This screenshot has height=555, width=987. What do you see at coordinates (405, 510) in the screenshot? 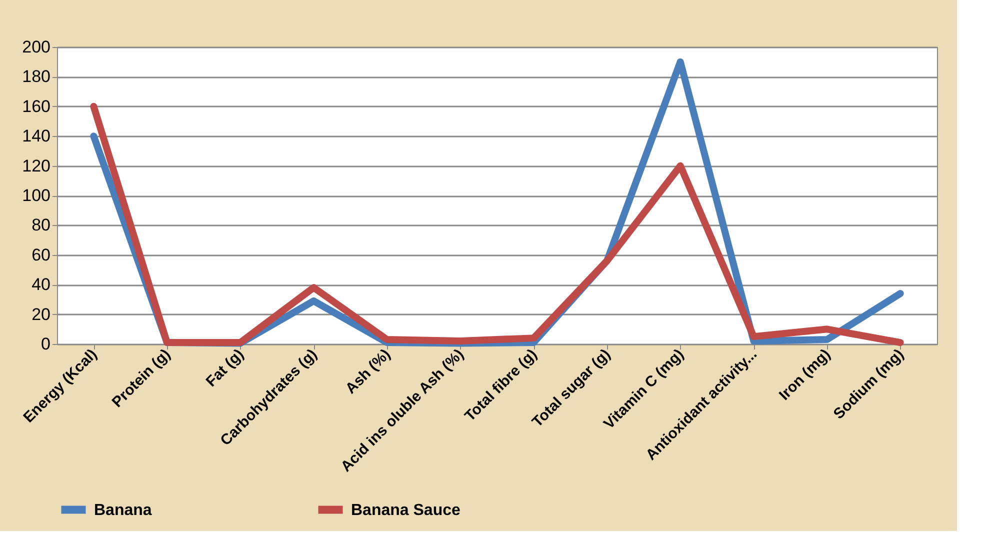
I see `legend-label: Banana Sauce` at bounding box center [405, 510].